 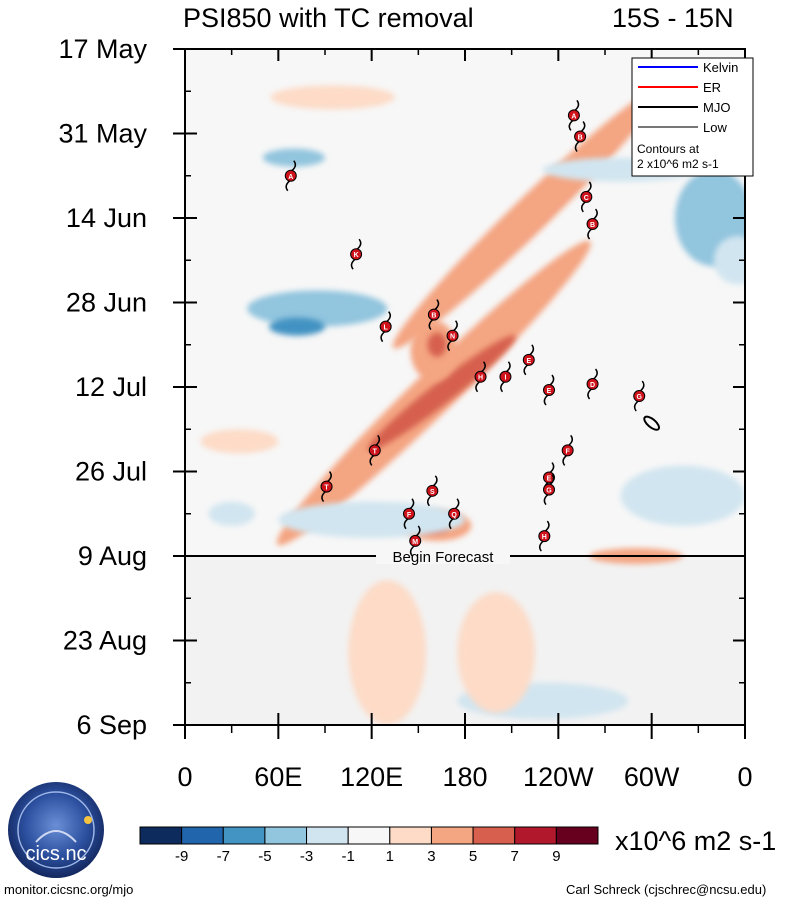 I want to click on legend-label-er: ER, so click(x=712, y=87).